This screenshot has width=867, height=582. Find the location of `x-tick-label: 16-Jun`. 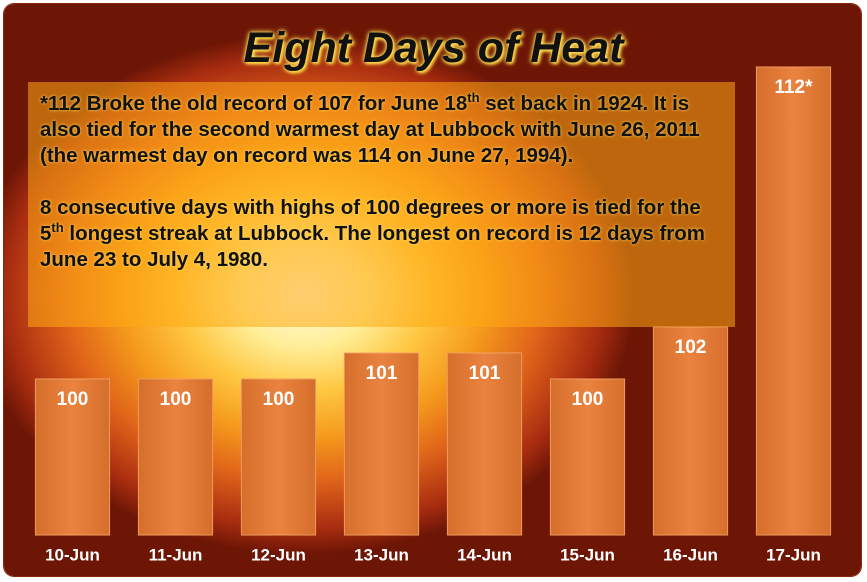

x-tick-label: 16-Jun is located at coordinates (690, 554).